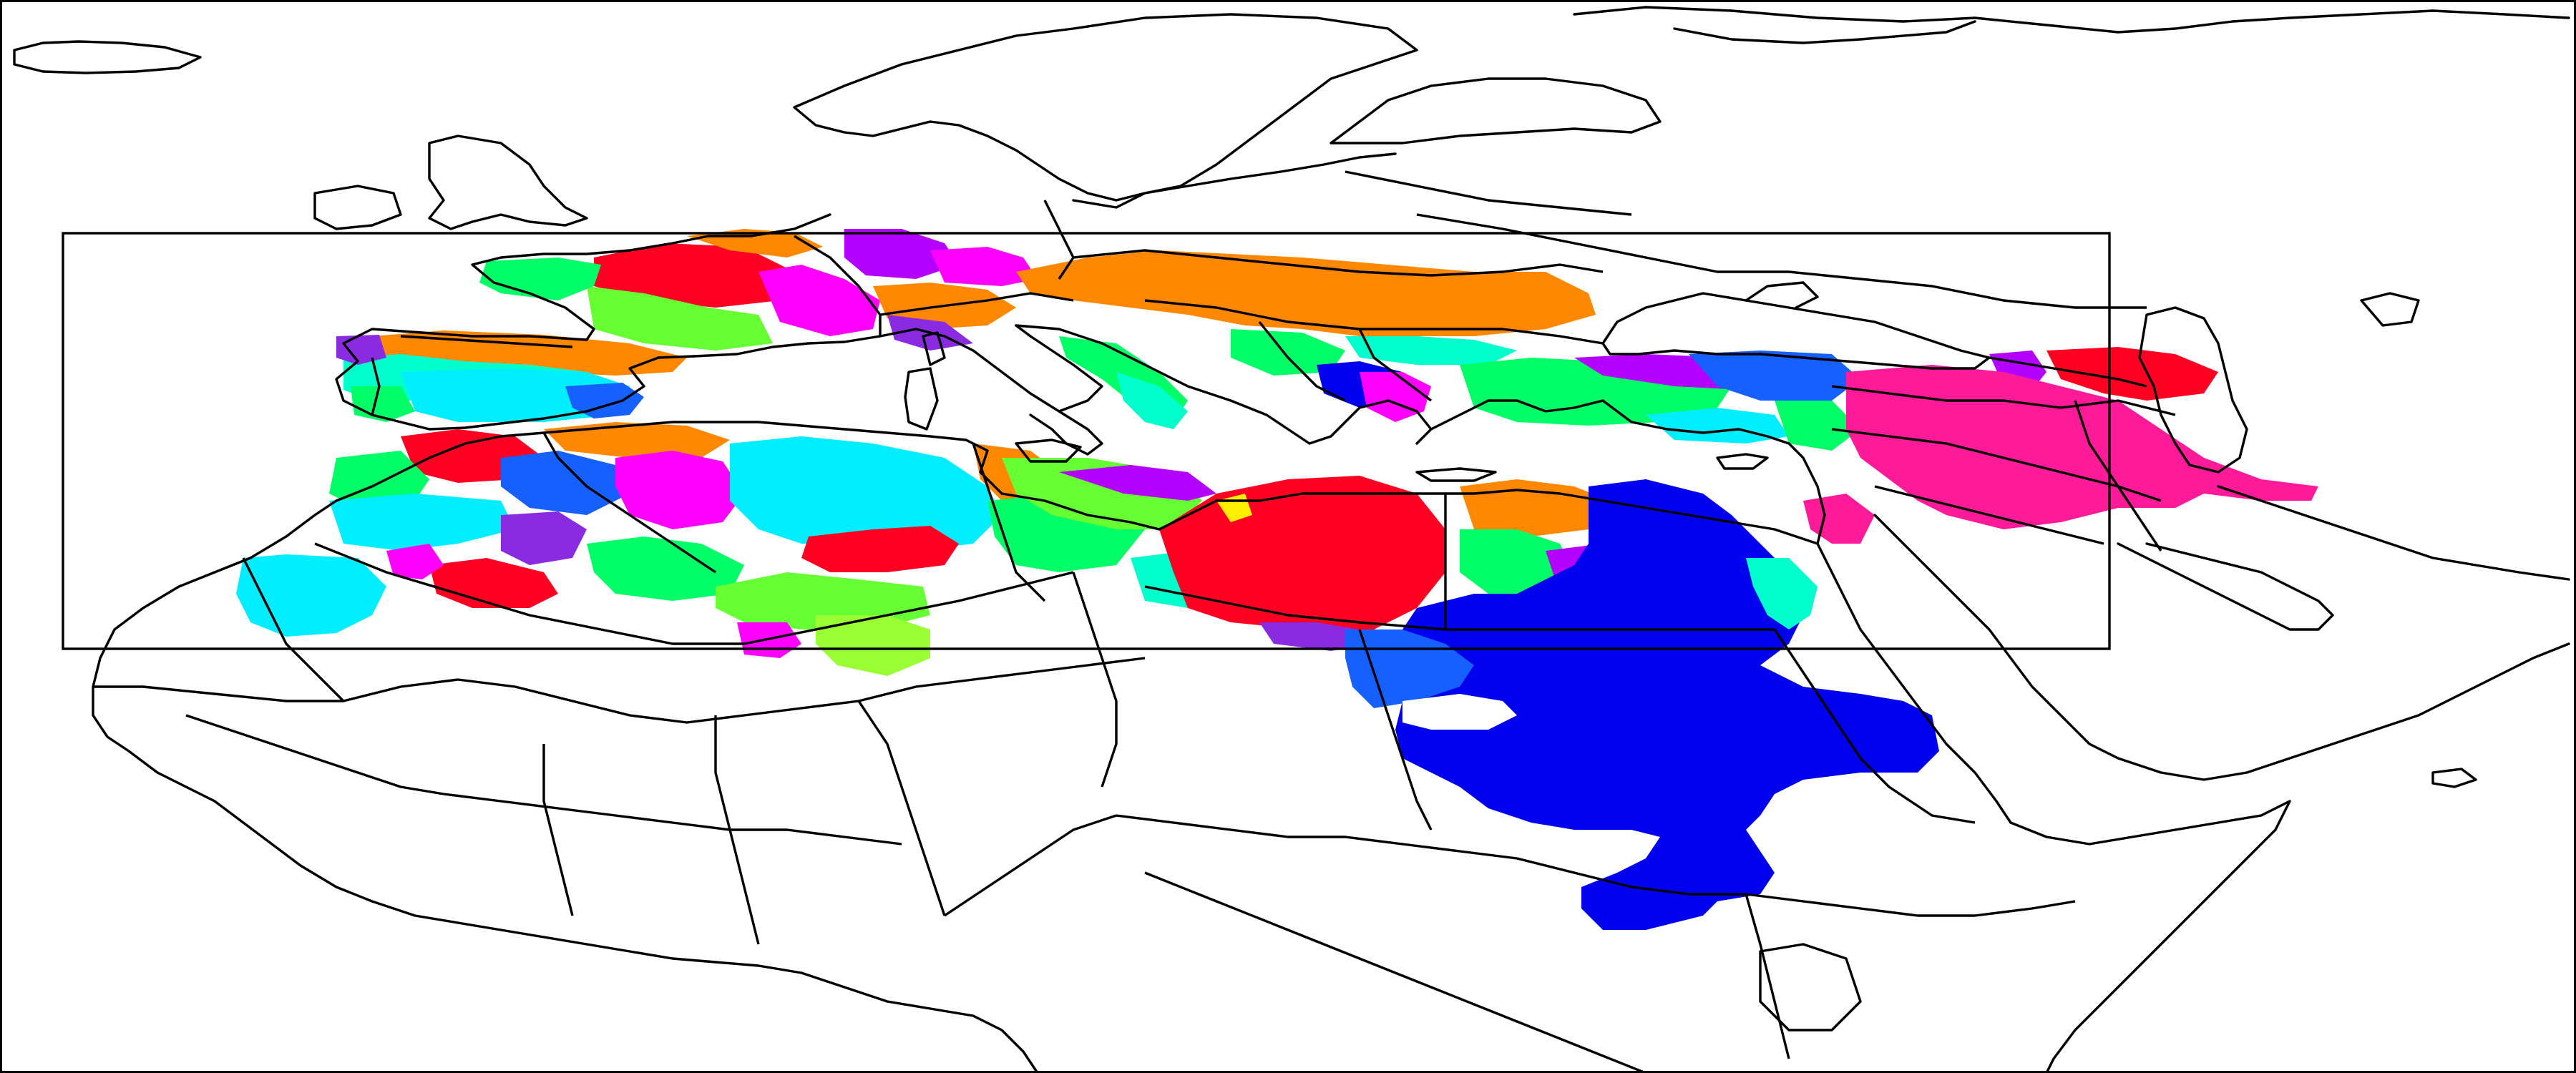 This screenshot has width=2576, height=1073. I want to click on border-ethiopia-south, so click(1910, 905).